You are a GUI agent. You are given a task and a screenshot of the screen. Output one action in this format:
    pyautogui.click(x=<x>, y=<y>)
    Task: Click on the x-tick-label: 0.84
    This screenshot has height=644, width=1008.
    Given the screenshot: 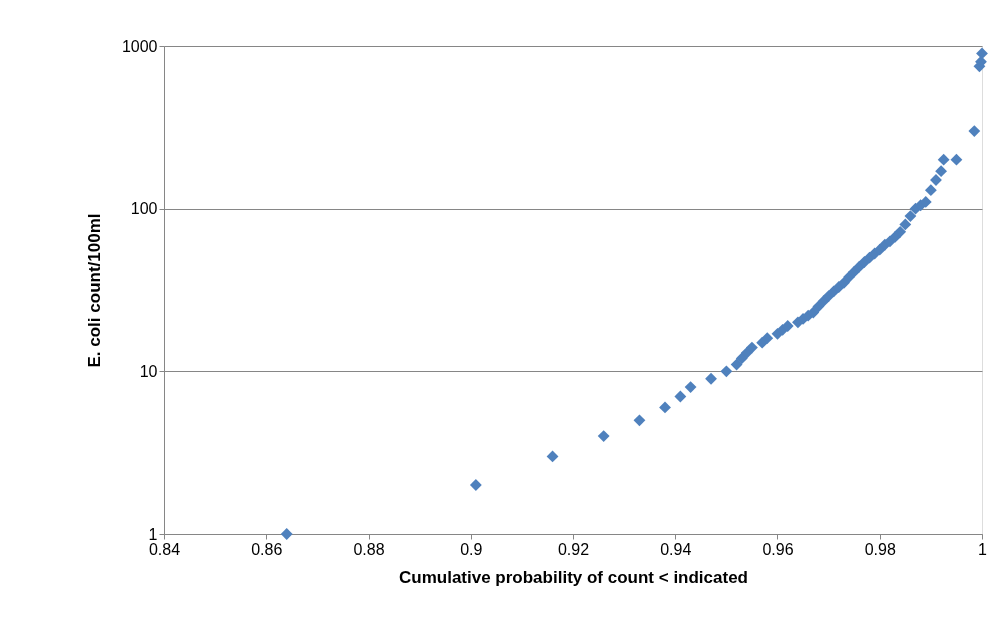 What is the action you would take?
    pyautogui.click(x=164, y=549)
    